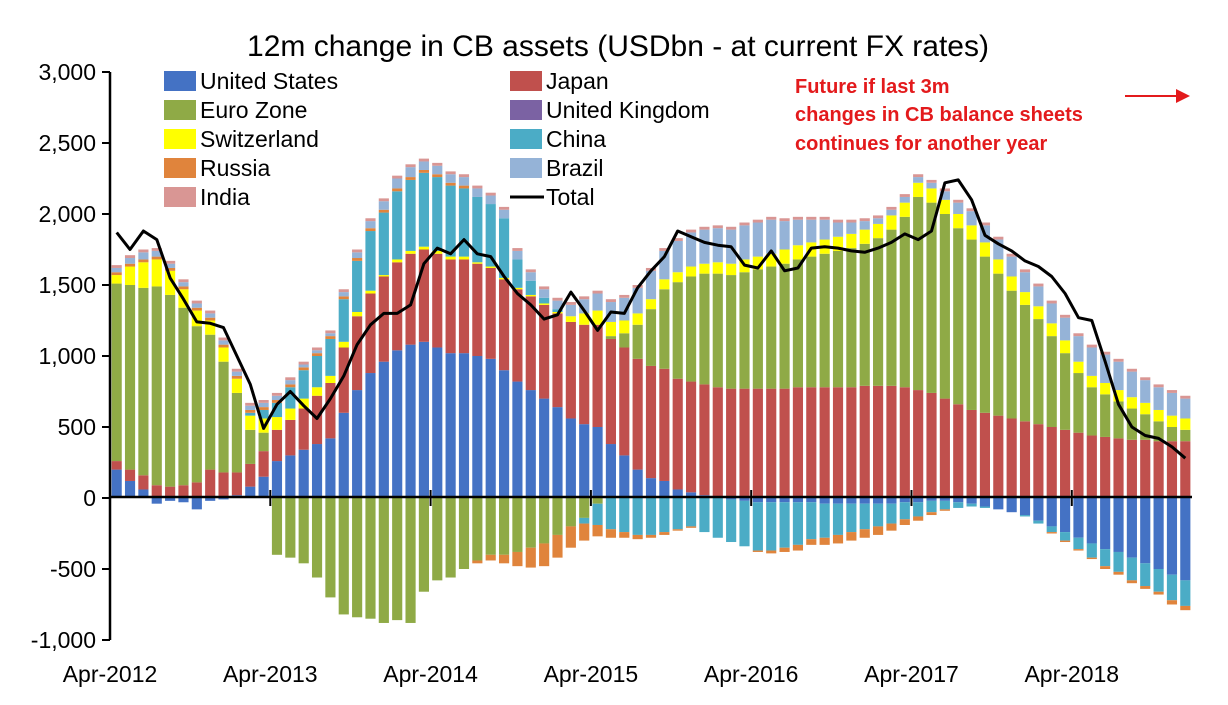  I want to click on x-tick-label: Apr-2018, so click(1071, 674).